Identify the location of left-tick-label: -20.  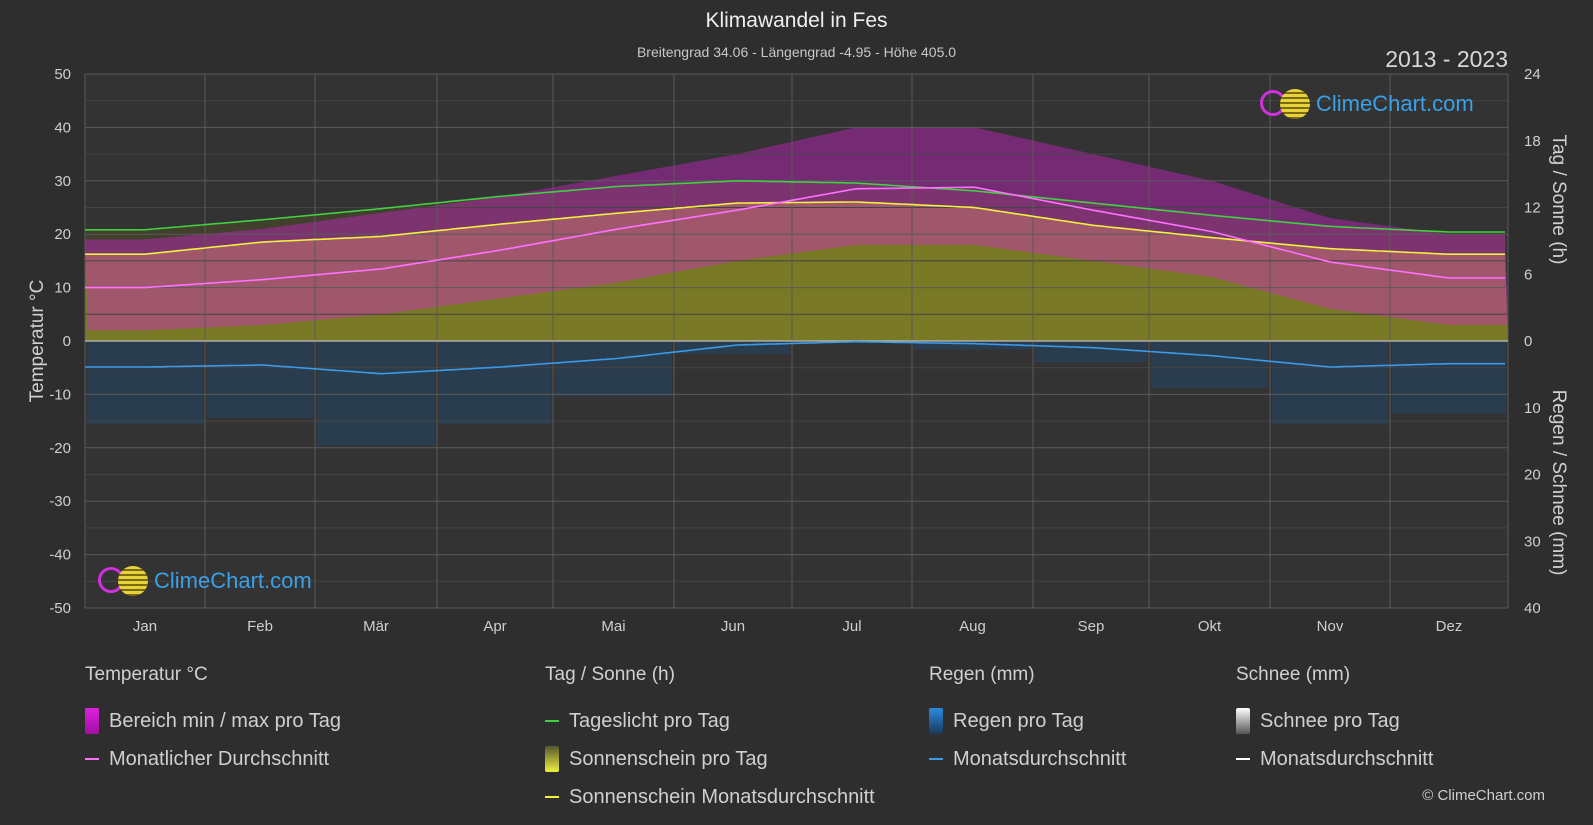
(60, 448).